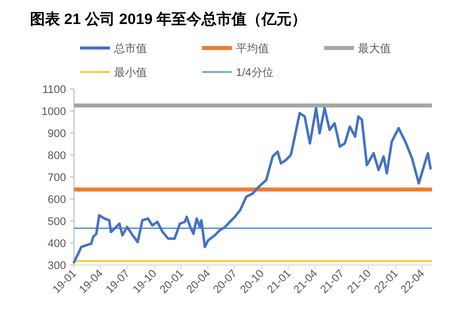 This screenshot has height=333, width=463. I want to click on y-tick-label: 800, so click(57, 156).